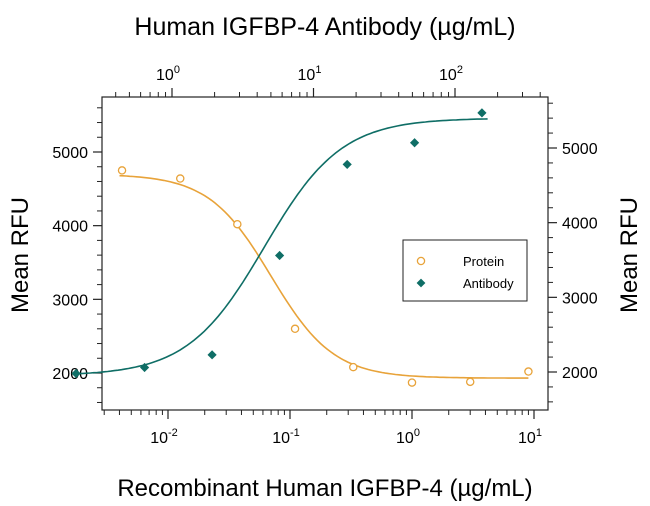 This screenshot has height=506, width=650. I want to click on x2-tick-label: 10², so click(451, 74).